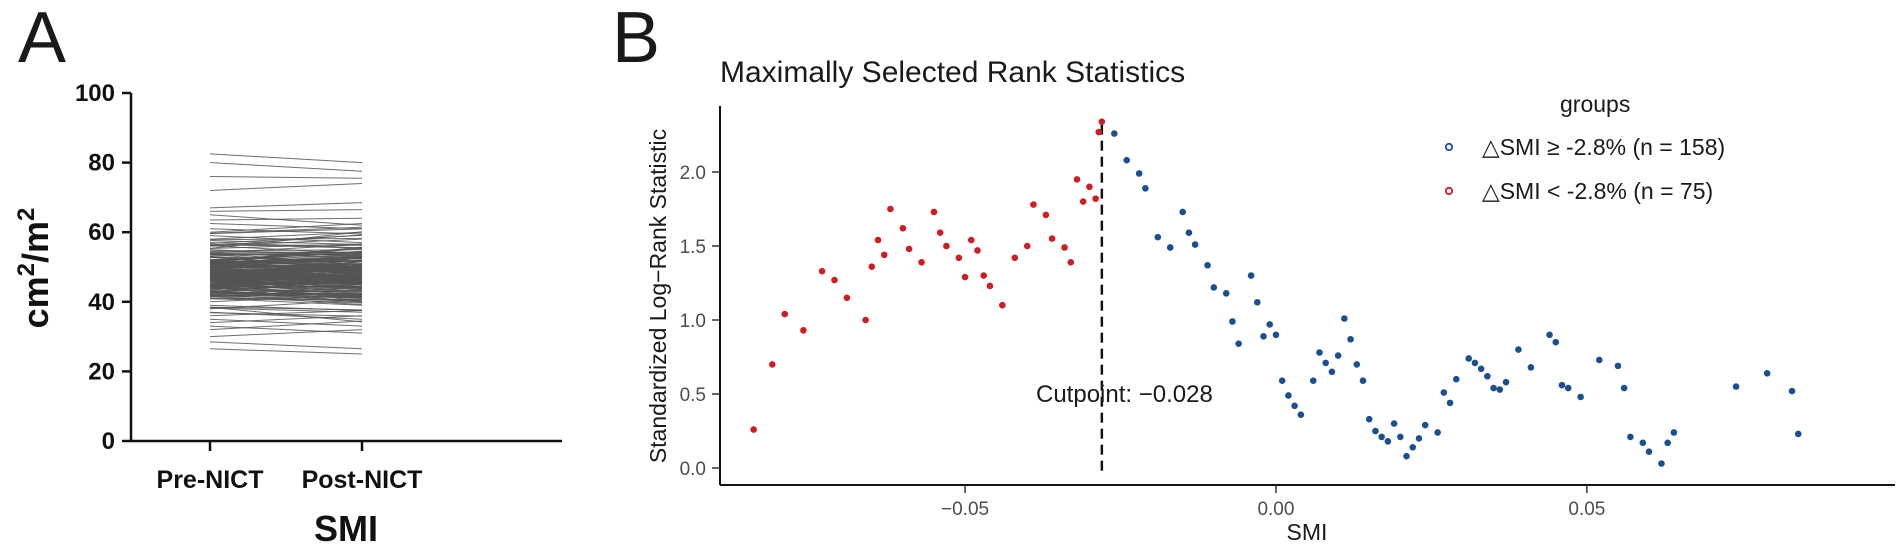 Image resolution: width=1901 pixels, height=555 pixels. I want to click on legend-label-high: △SMI ≥ -2.8% (n = 158), so click(1603, 147).